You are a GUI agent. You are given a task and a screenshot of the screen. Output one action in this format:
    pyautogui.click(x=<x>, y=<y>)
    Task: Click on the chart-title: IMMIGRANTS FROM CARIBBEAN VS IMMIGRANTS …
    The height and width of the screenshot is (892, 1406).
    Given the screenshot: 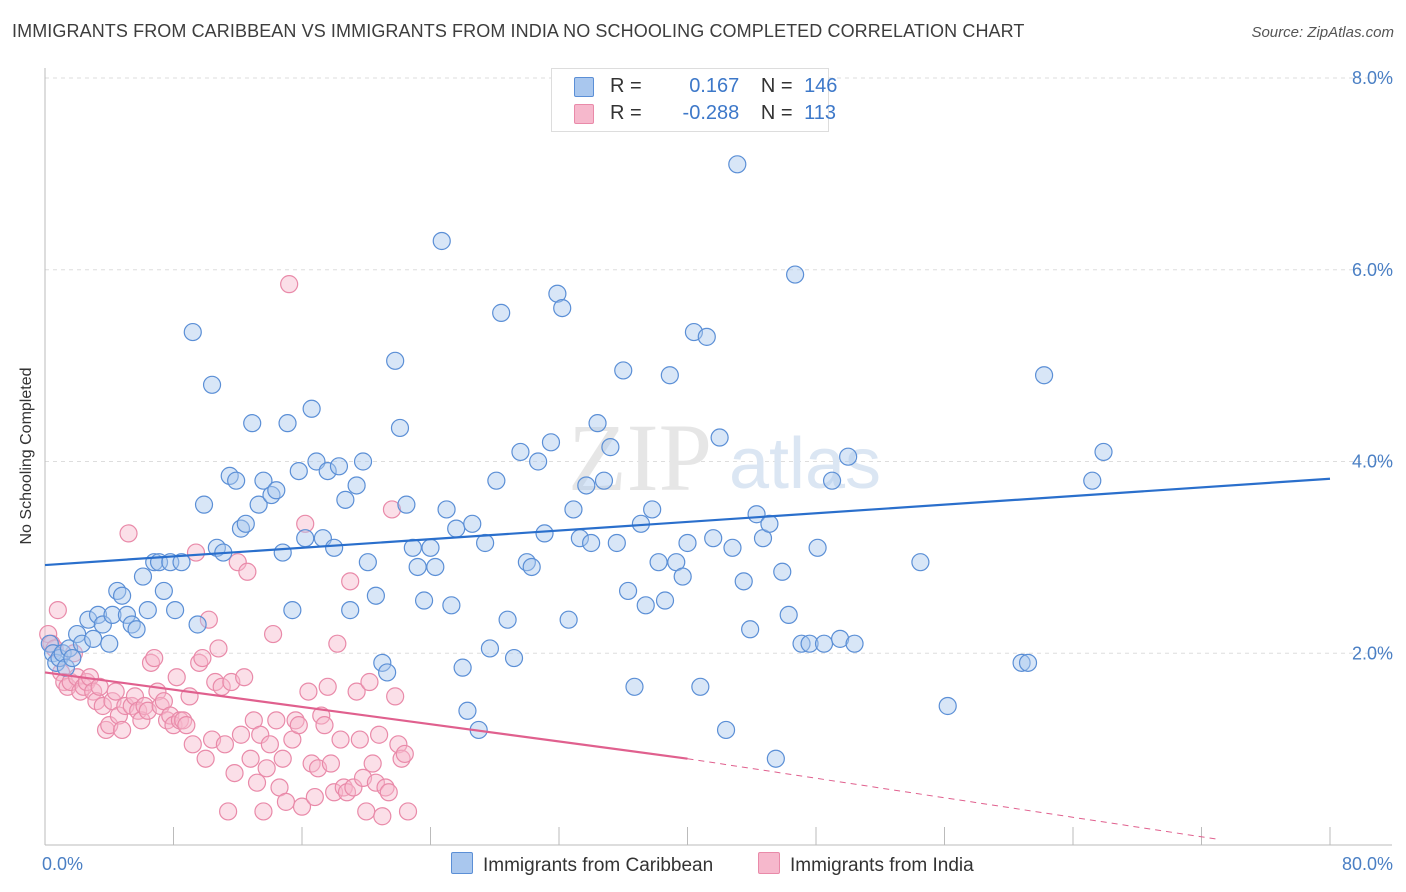 What is the action you would take?
    pyautogui.click(x=518, y=31)
    